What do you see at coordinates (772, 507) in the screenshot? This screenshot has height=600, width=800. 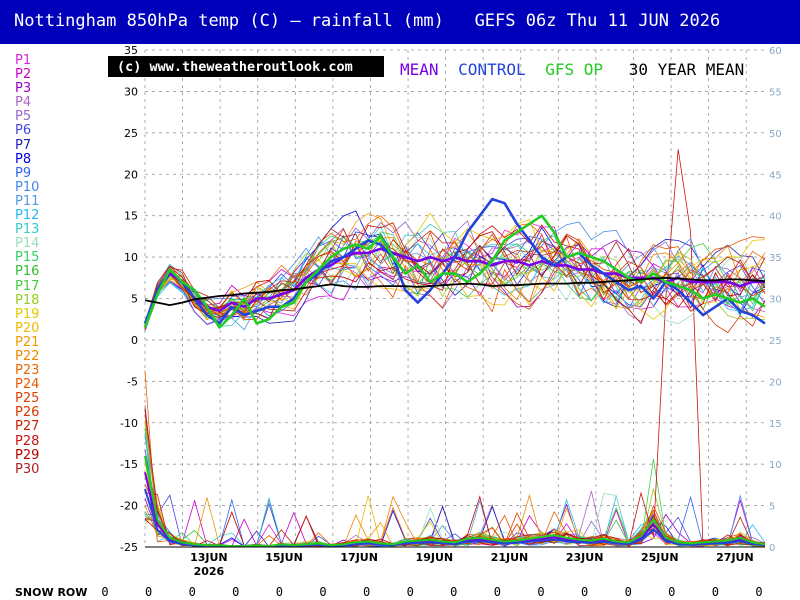 I see `y-tick-label-right: 5` at bounding box center [772, 507].